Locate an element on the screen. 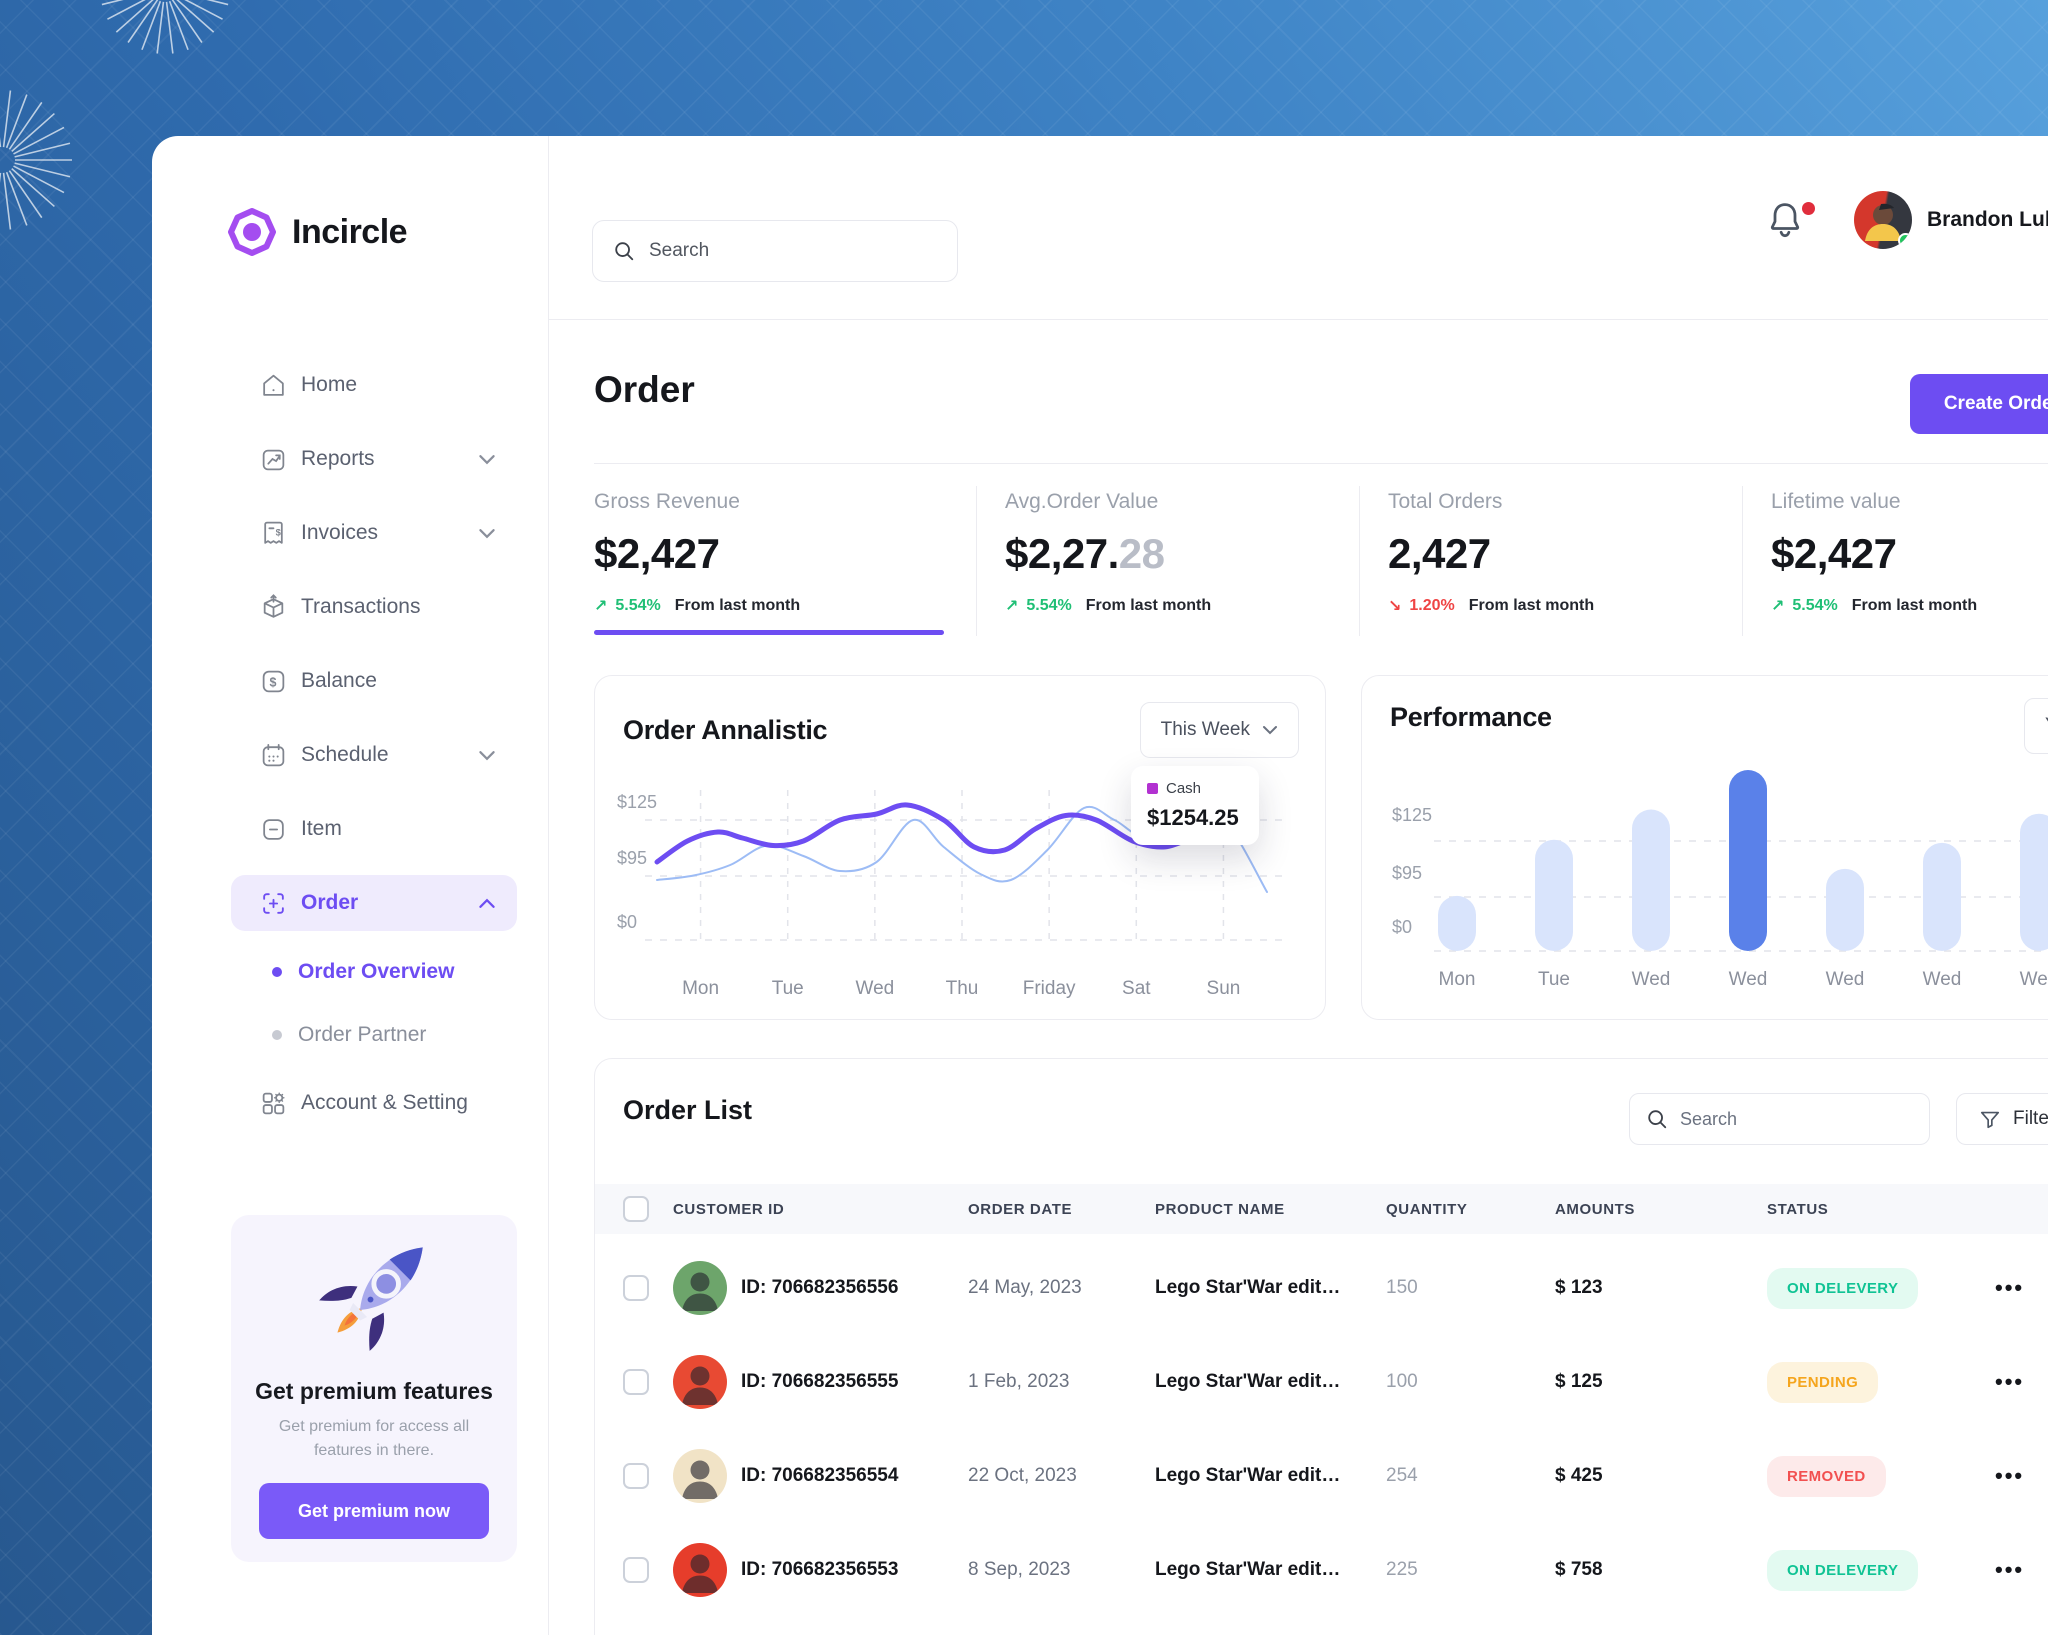  column-header-order-date: ORDER DATE is located at coordinates (1020, 1209).